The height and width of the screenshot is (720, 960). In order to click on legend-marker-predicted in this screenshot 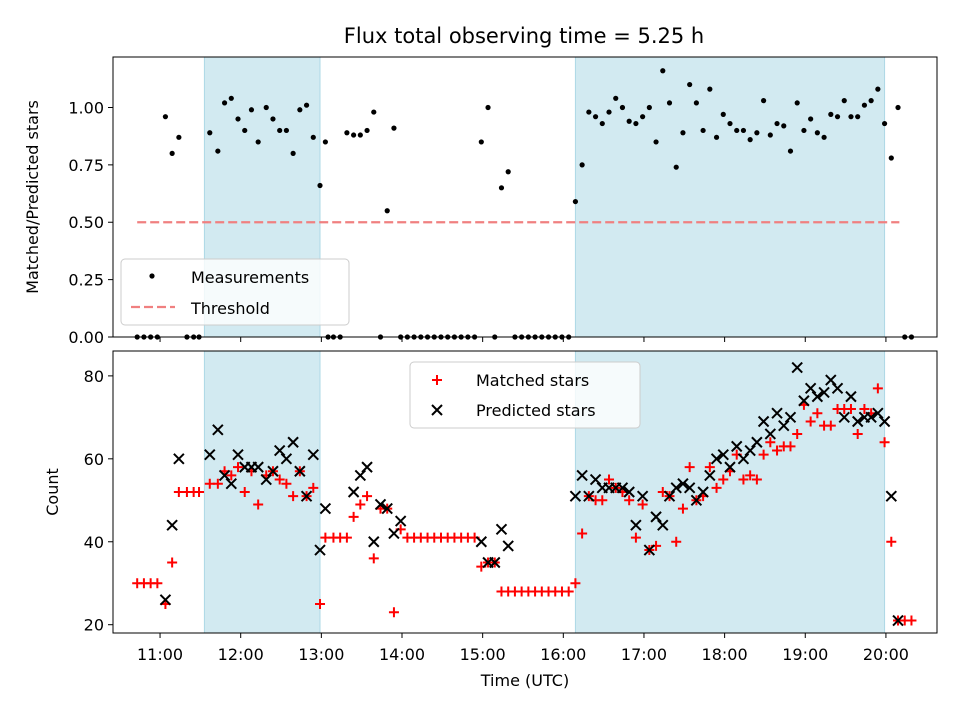, I will do `click(437, 410)`.